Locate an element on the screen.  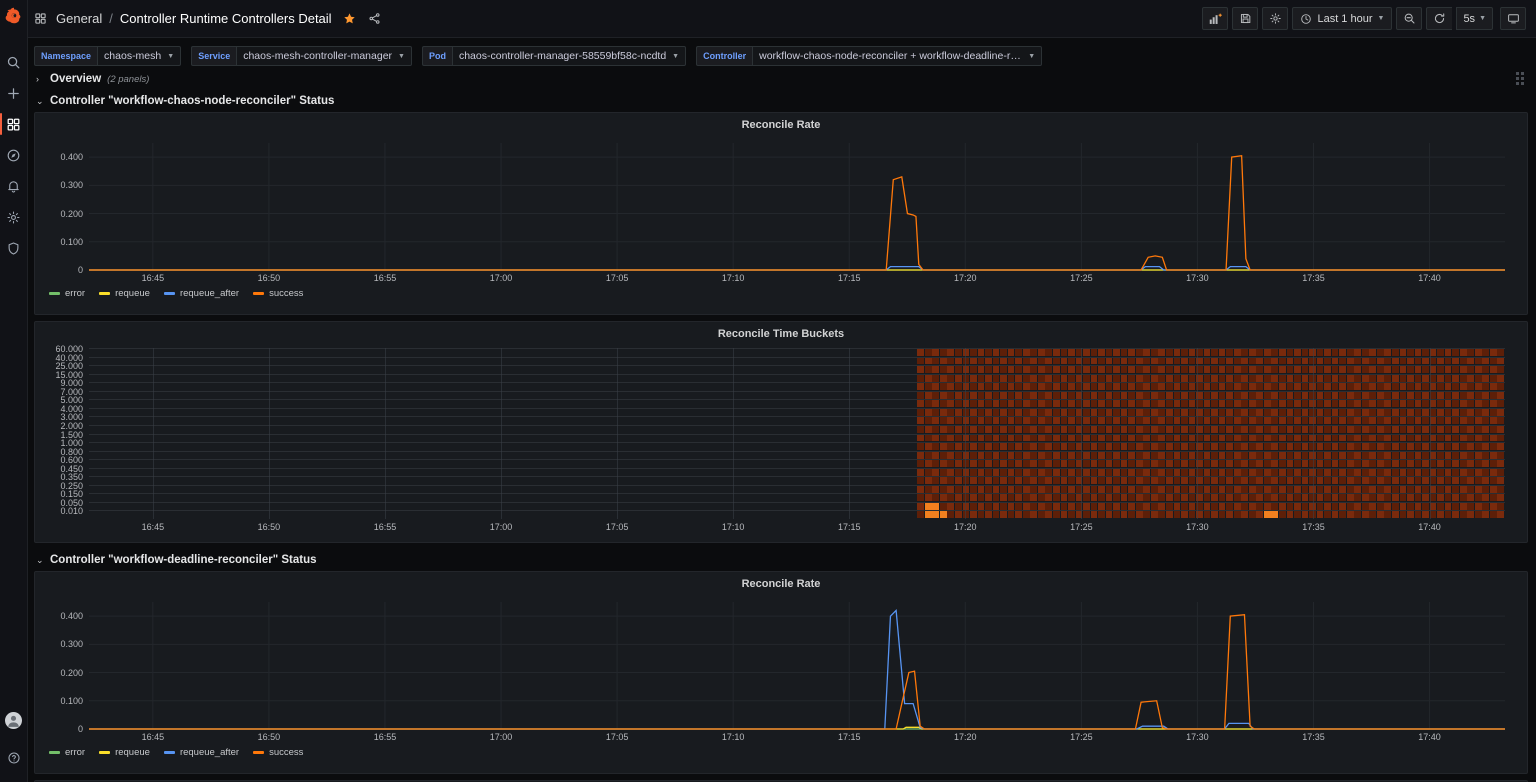
legend-item-error: error is located at coordinates (67, 293).